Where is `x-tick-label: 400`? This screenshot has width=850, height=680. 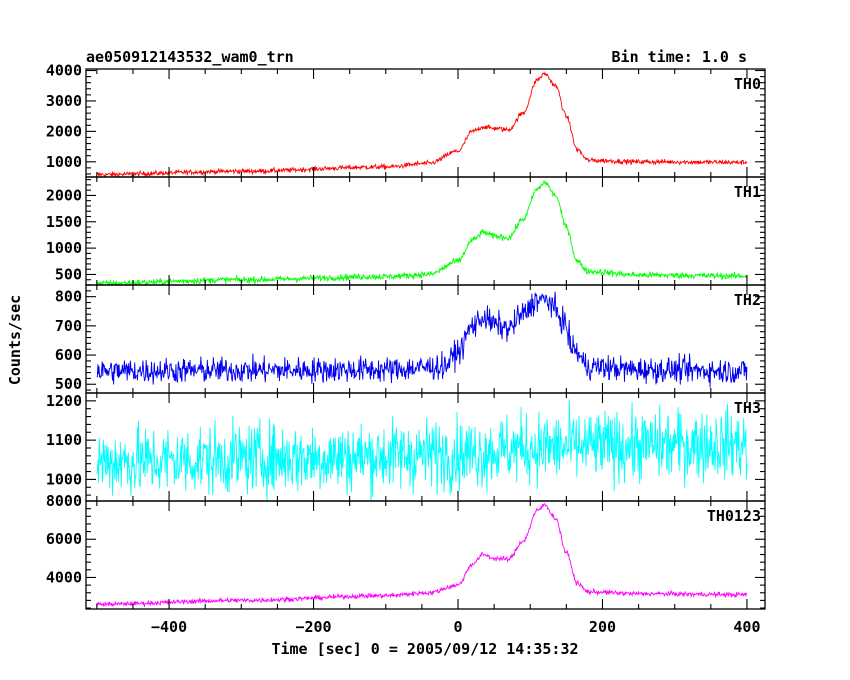 x-tick-label: 400 is located at coordinates (746, 627).